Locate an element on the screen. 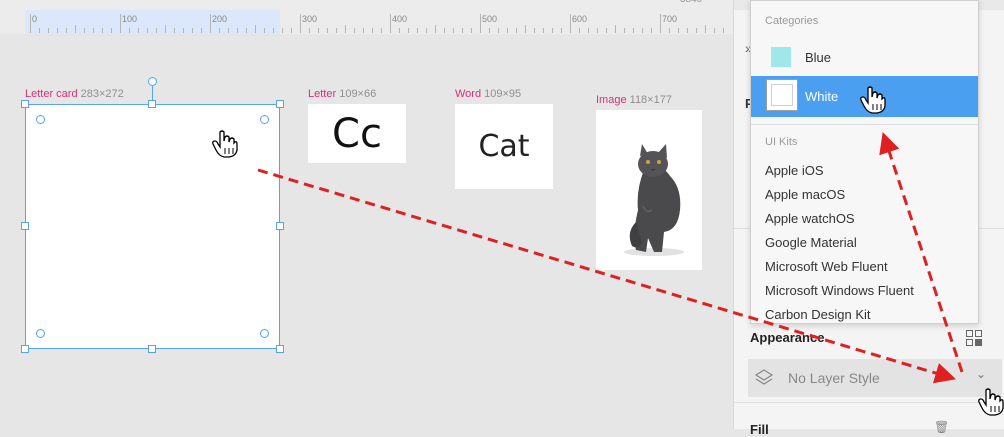  resize-handle-top is located at coordinates (152, 104).